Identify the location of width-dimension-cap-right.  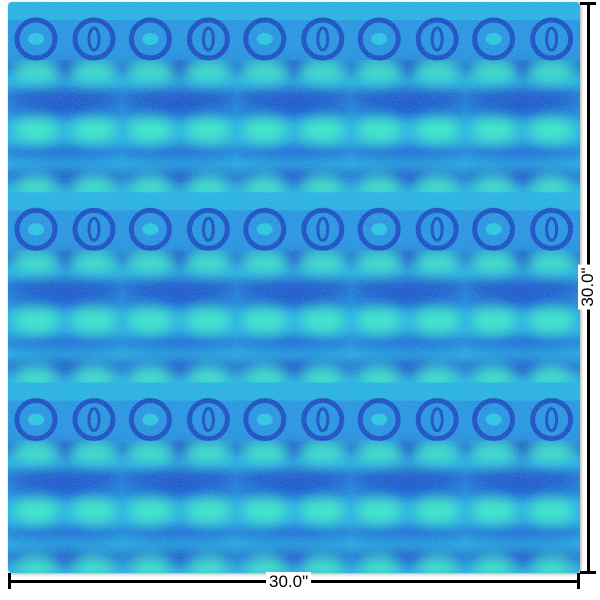
(578, 581).